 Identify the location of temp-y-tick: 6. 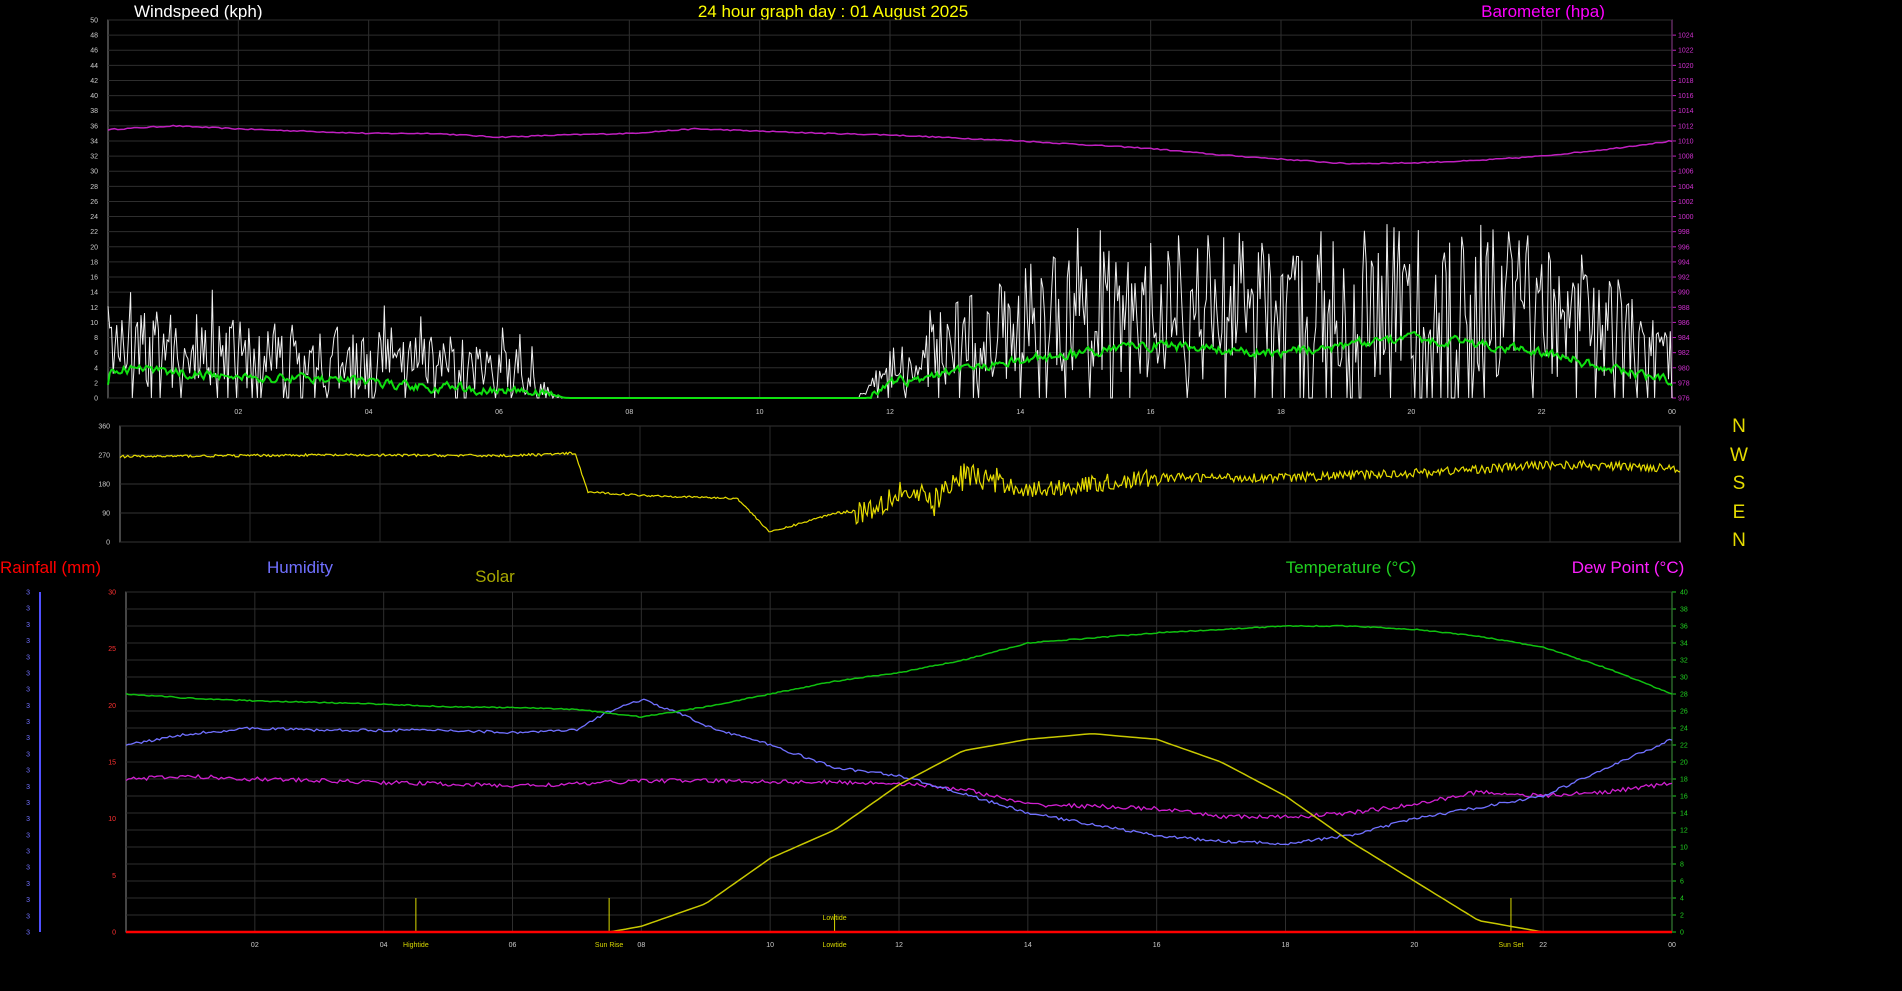
(1682, 882).